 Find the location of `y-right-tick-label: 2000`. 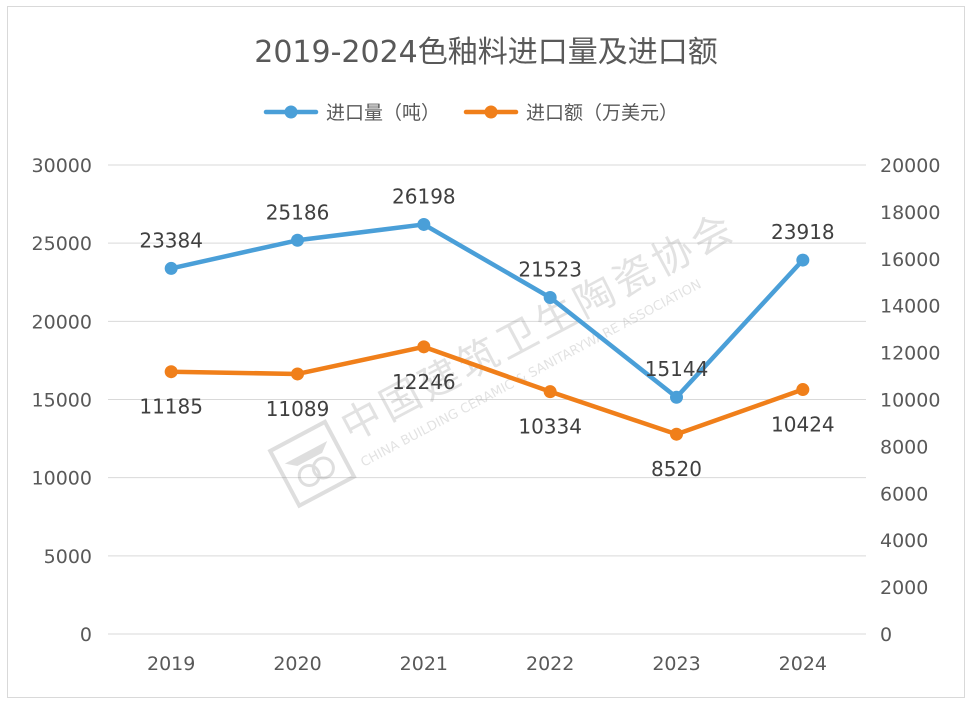

y-right-tick-label: 2000 is located at coordinates (904, 588).